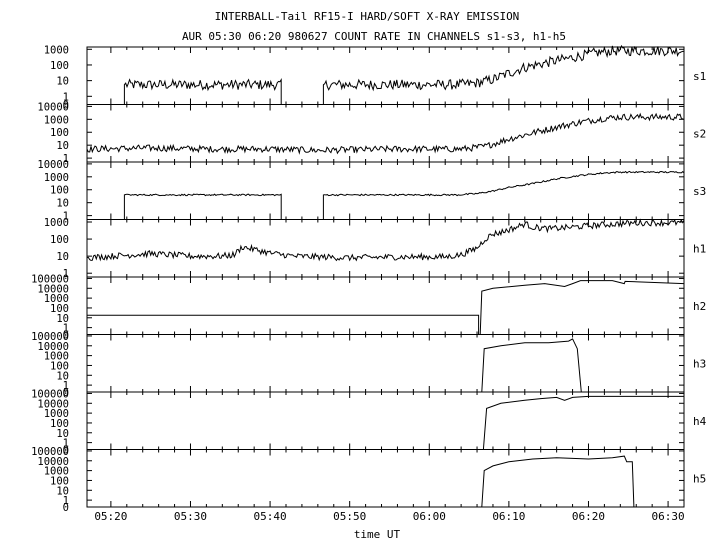 The image size is (720, 550). I want to click on panel-label: h3, so click(699, 363).